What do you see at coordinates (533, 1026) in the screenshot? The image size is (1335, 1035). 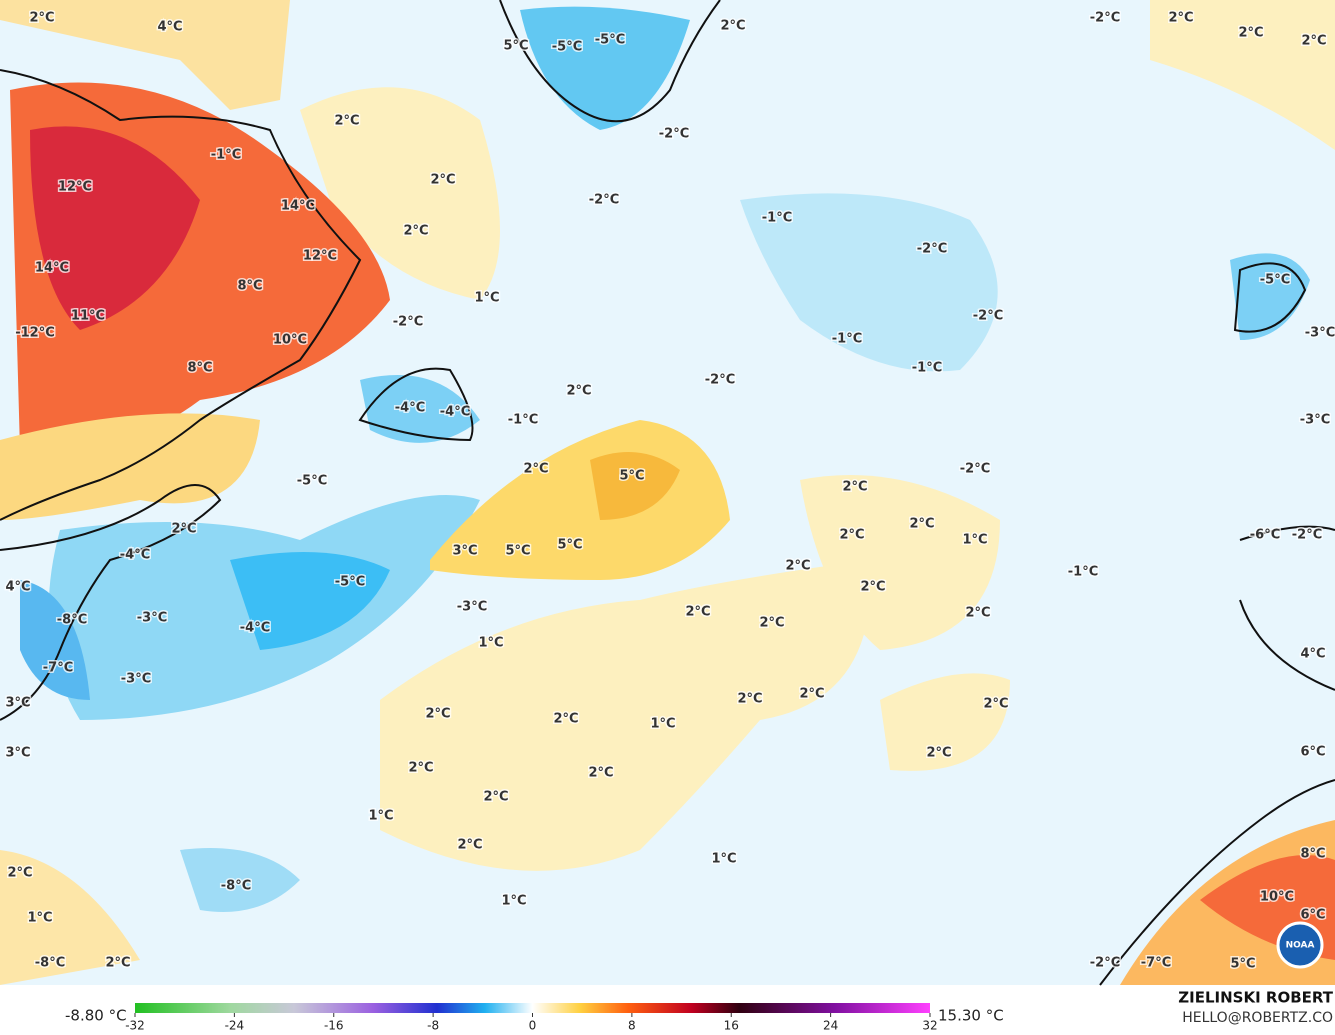 I see `colorbar-tick-label: 0` at bounding box center [533, 1026].